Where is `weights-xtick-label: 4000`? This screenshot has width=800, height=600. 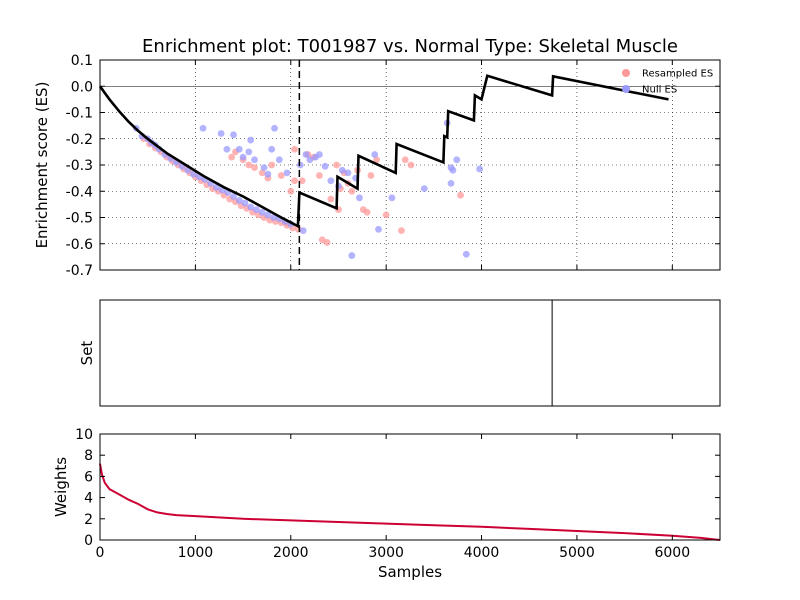
weights-xtick-label: 4000 is located at coordinates (482, 553).